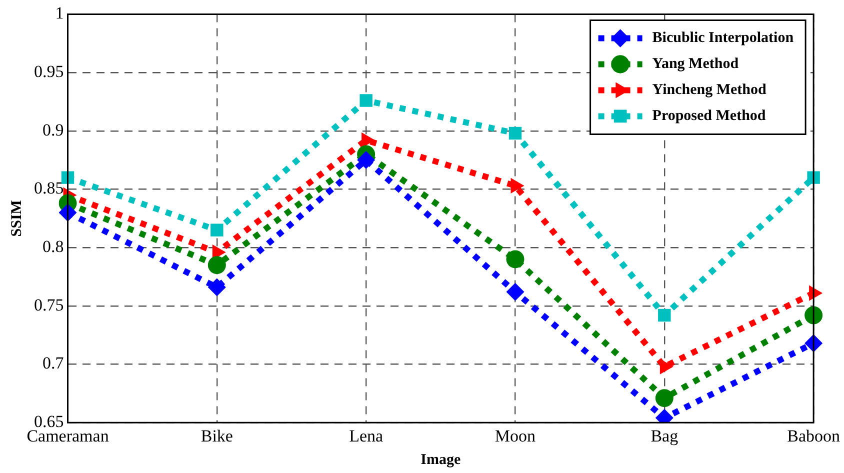 This screenshot has height=473, width=844. What do you see at coordinates (664, 436) in the screenshot?
I see `x-tick-label: Bag` at bounding box center [664, 436].